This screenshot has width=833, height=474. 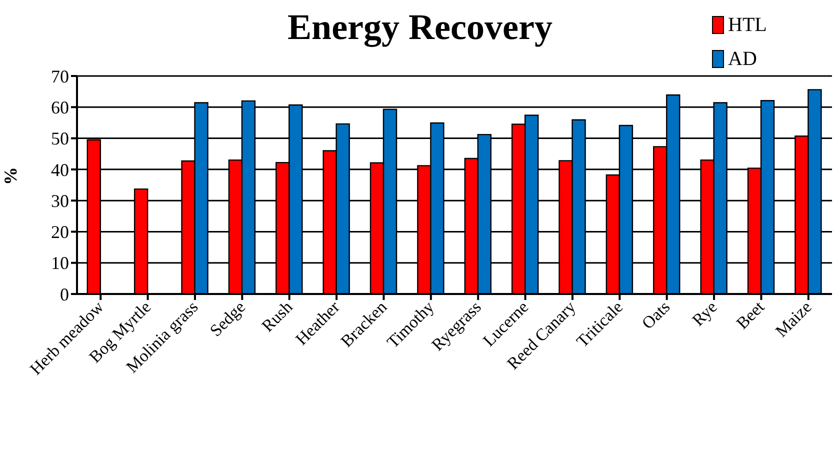 What do you see at coordinates (750, 315) in the screenshot?
I see `x-tick-label: Beet` at bounding box center [750, 315].